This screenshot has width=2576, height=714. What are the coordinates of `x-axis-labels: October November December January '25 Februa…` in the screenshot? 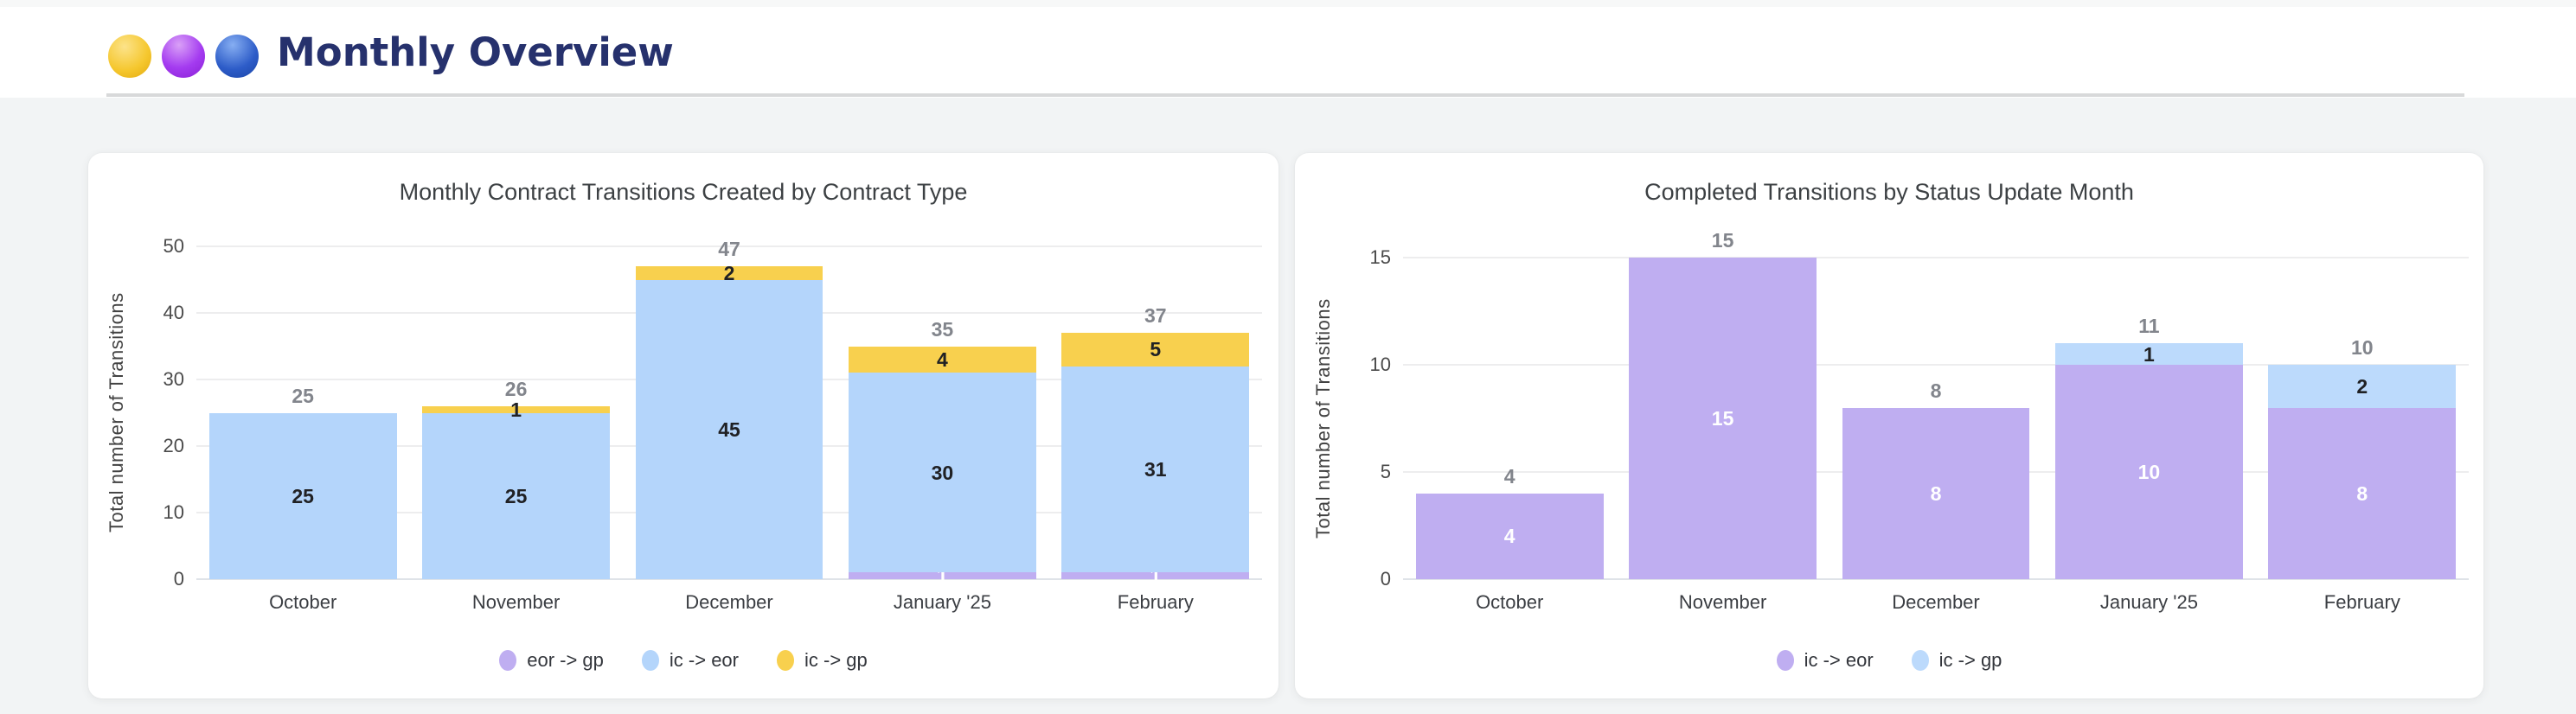 It's located at (729, 603).